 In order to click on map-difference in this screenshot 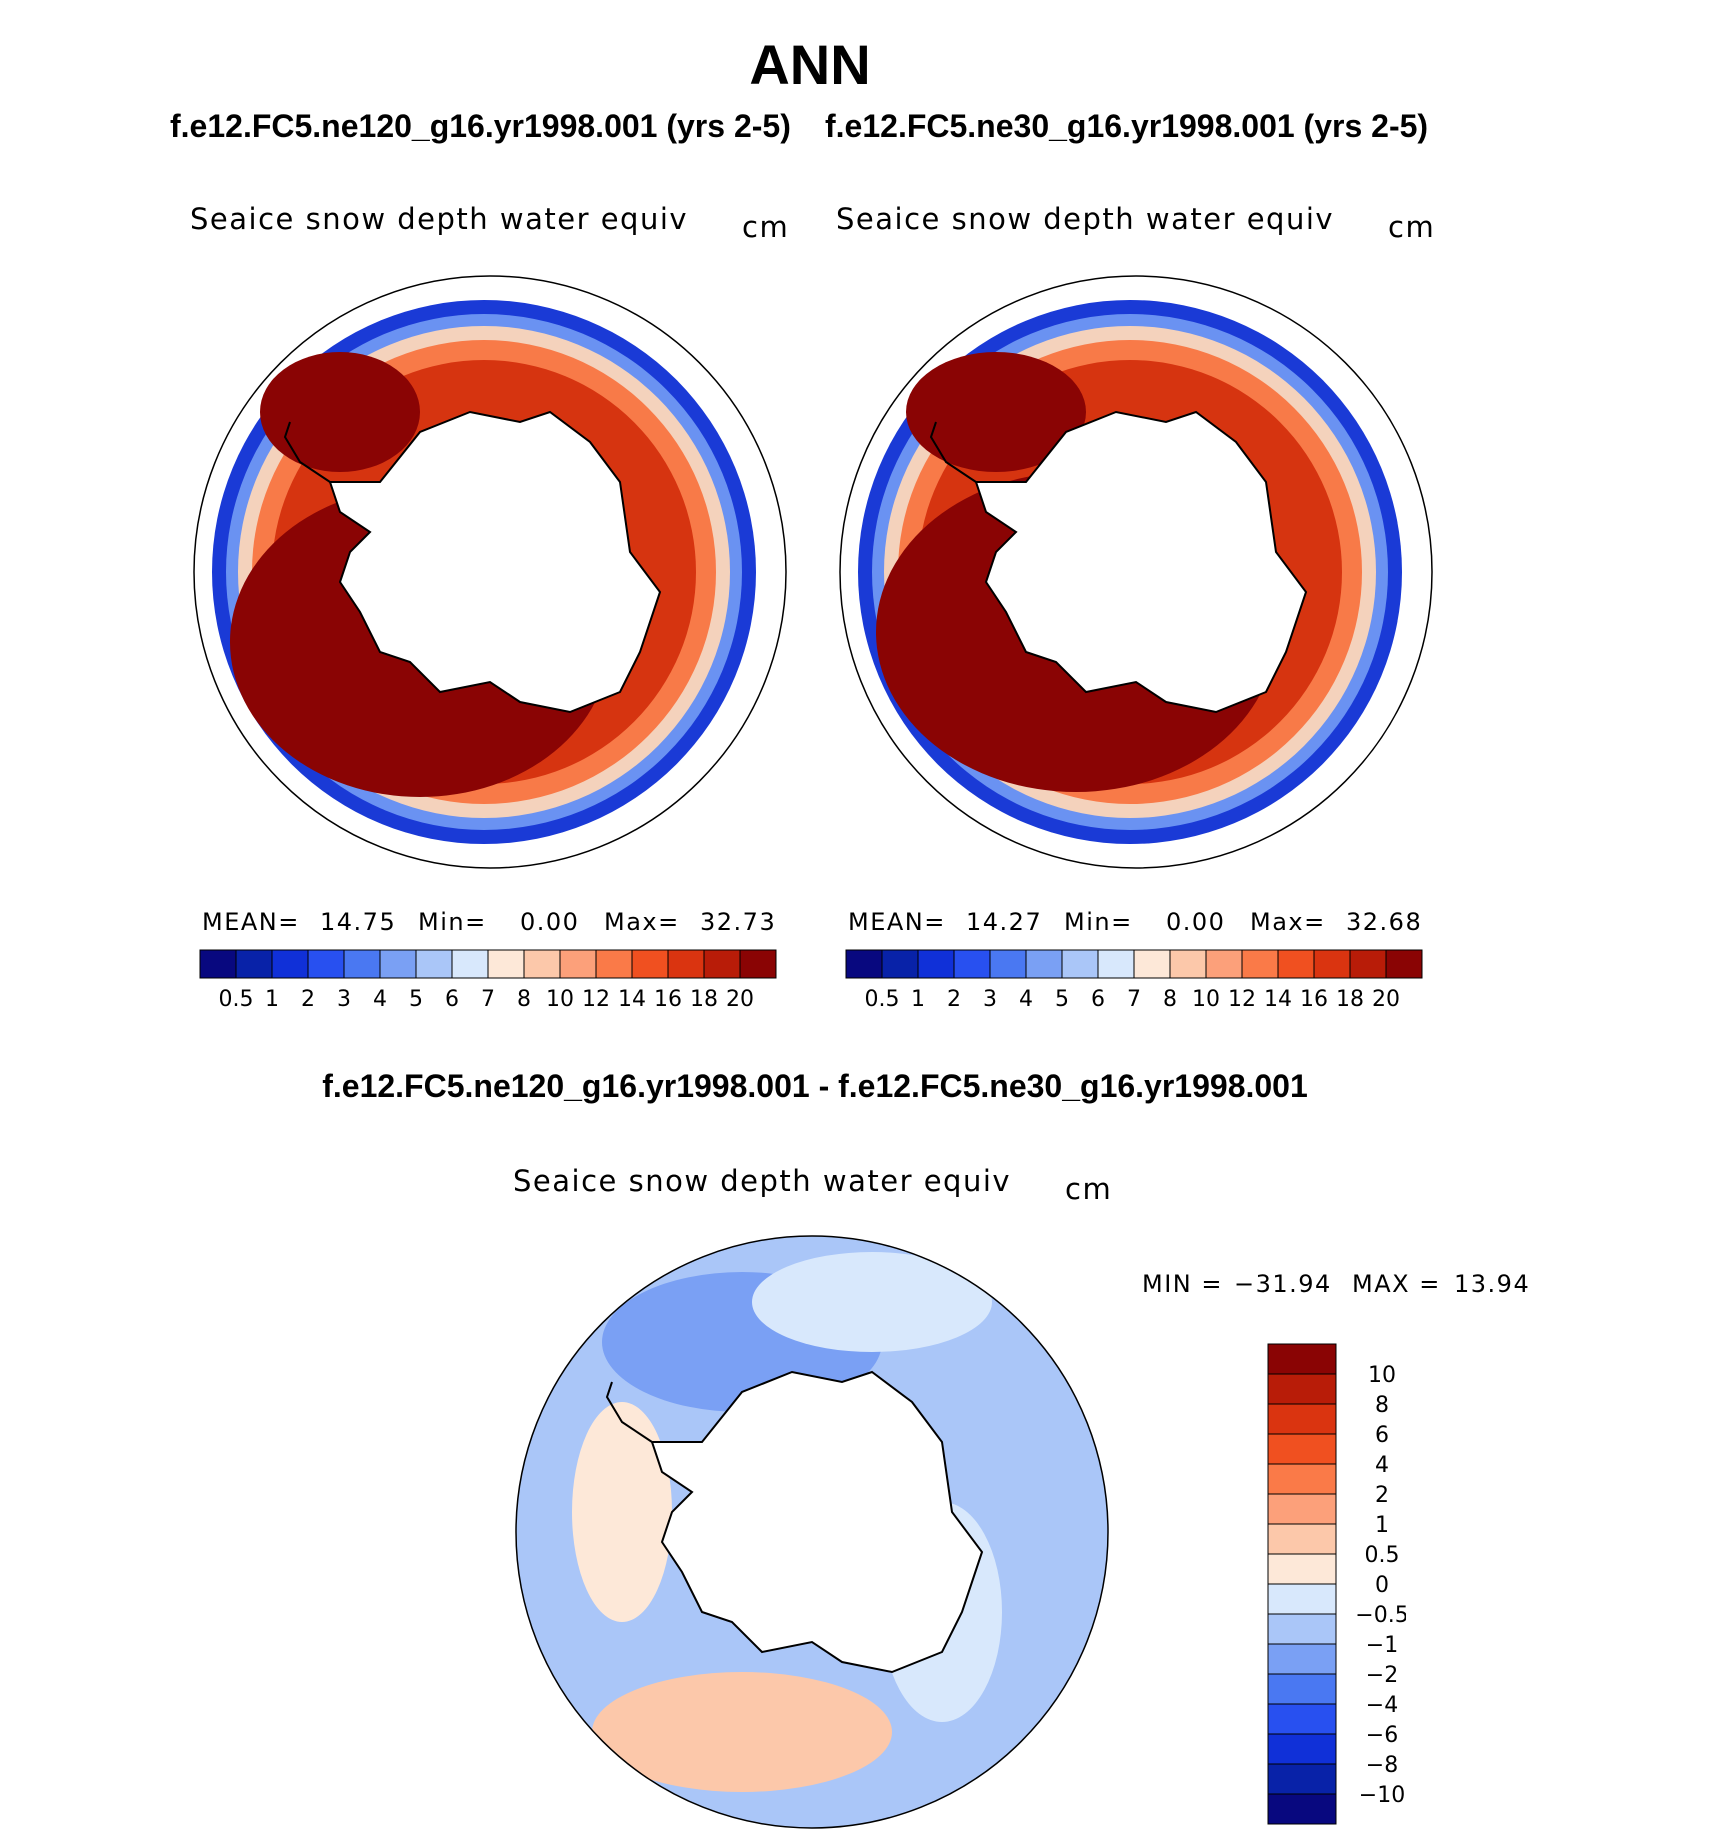, I will do `click(812, 1532)`.